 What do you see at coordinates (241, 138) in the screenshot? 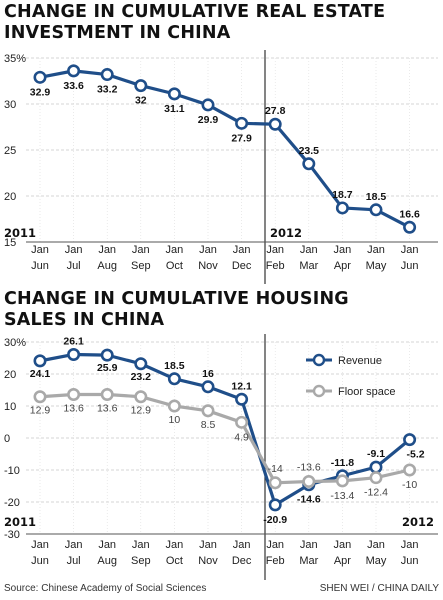
I see `data-label: 27.9` at bounding box center [241, 138].